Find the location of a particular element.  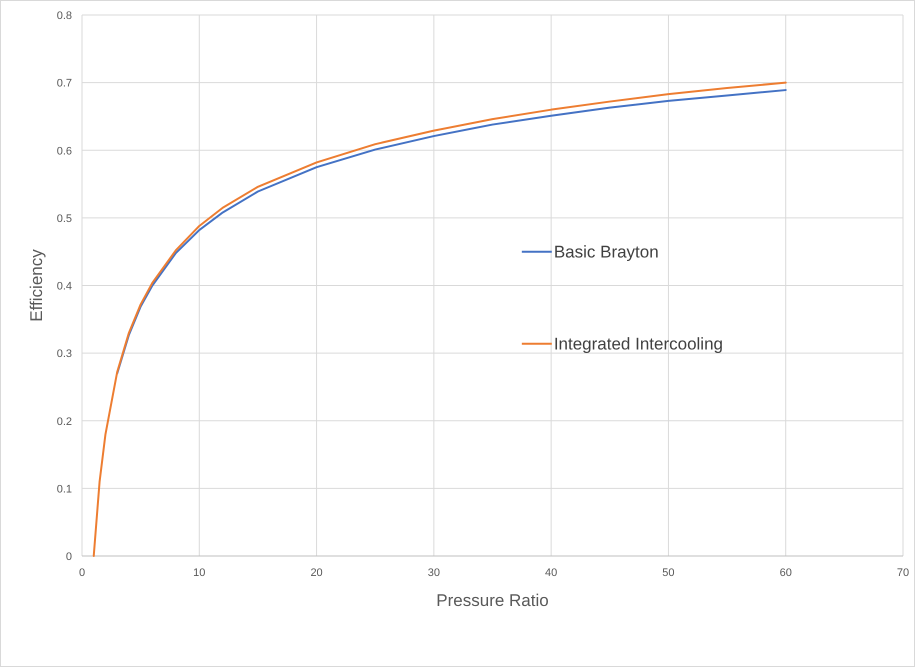

y-tick-label: 0.5 is located at coordinates (64, 218).